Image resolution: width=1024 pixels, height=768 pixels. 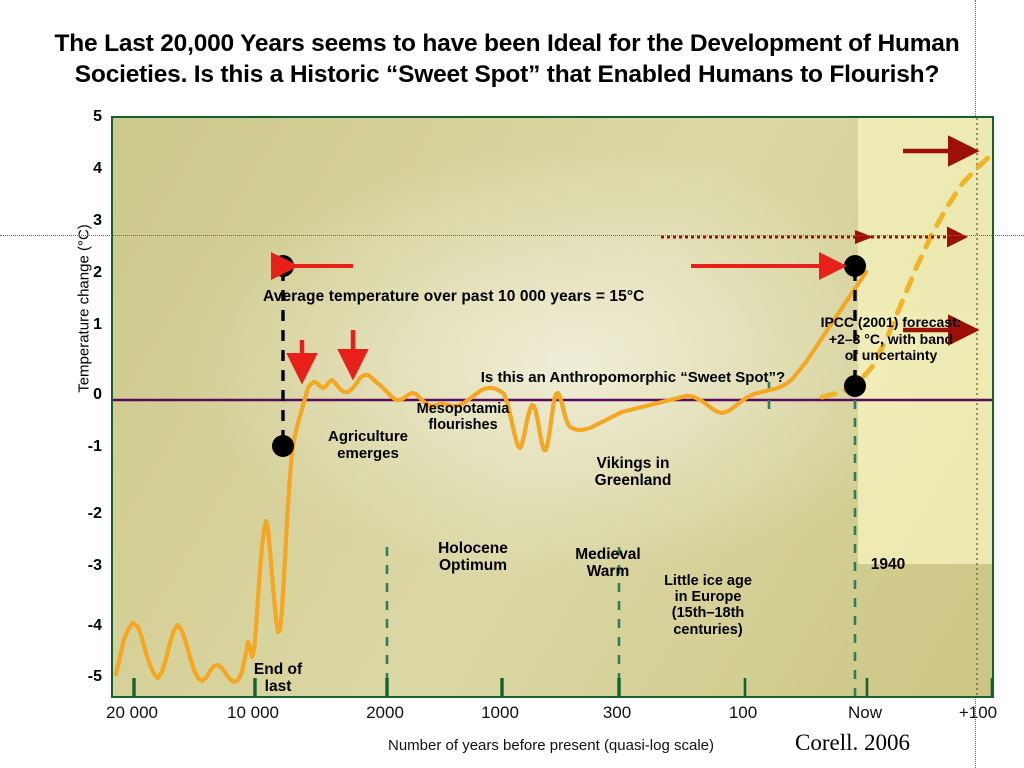 What do you see at coordinates (864, 237) in the screenshot?
I see `ipcc-projection-arrowhead-mid` at bounding box center [864, 237].